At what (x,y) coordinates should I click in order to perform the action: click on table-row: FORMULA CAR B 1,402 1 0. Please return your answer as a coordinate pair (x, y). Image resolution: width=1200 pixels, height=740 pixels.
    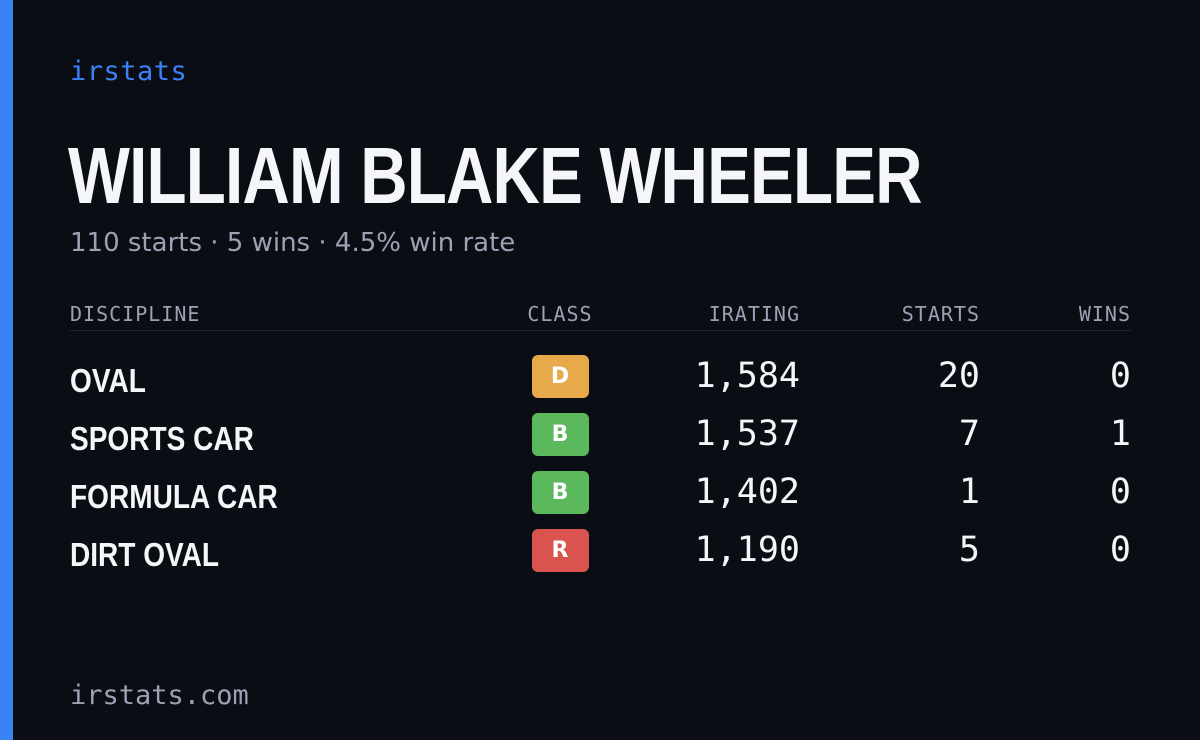
    Looking at the image, I should click on (600, 492).